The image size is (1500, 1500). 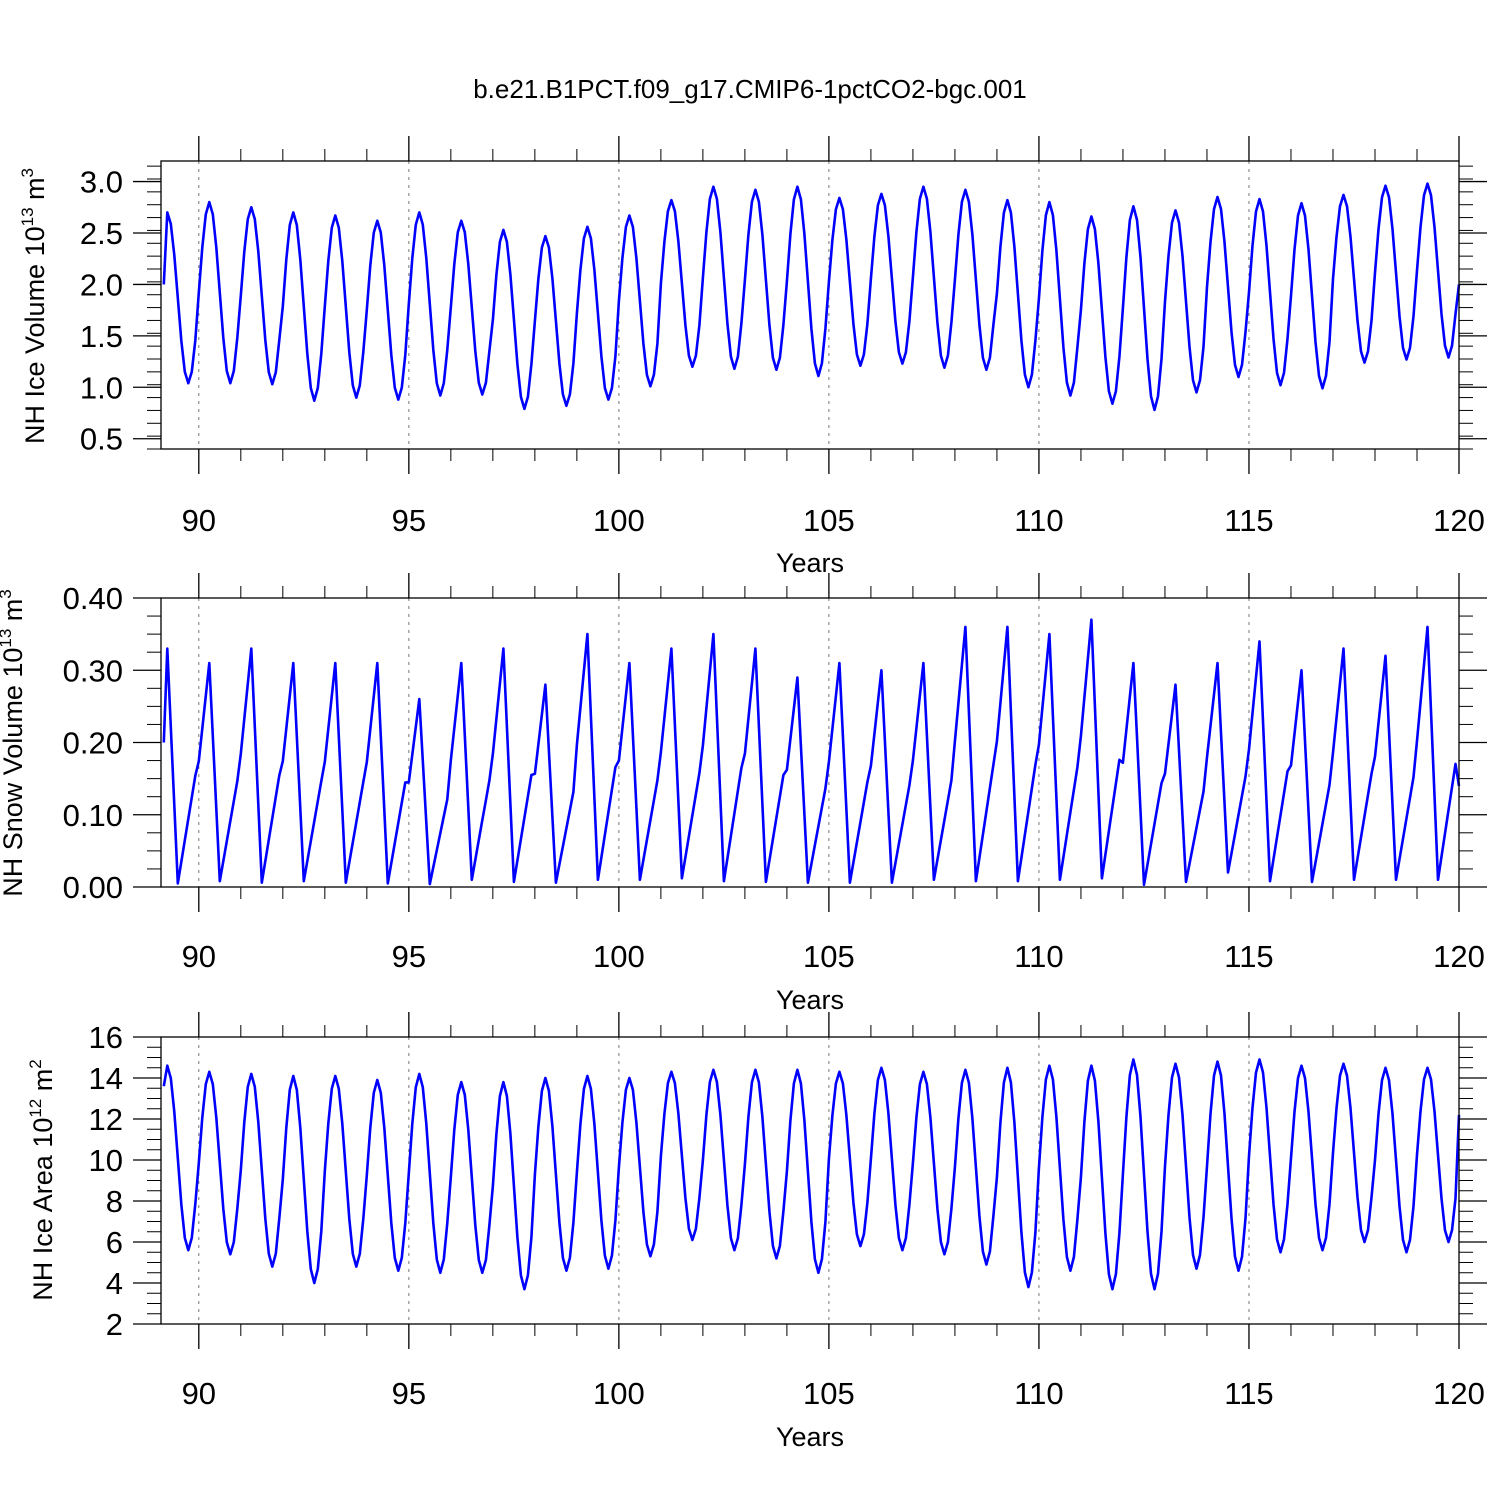 I want to click on ice-area-ylabel: NH Ice Area 1012 m2, so click(x=42, y=1179).